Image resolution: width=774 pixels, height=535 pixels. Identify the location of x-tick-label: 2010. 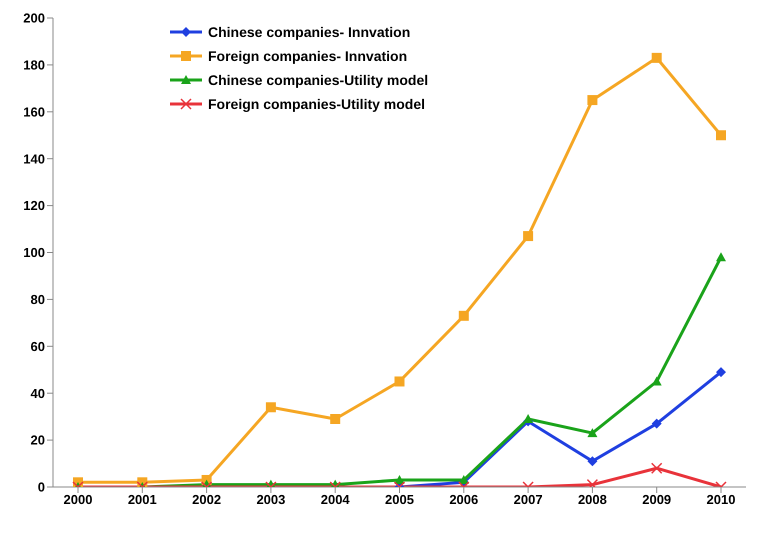
(721, 500).